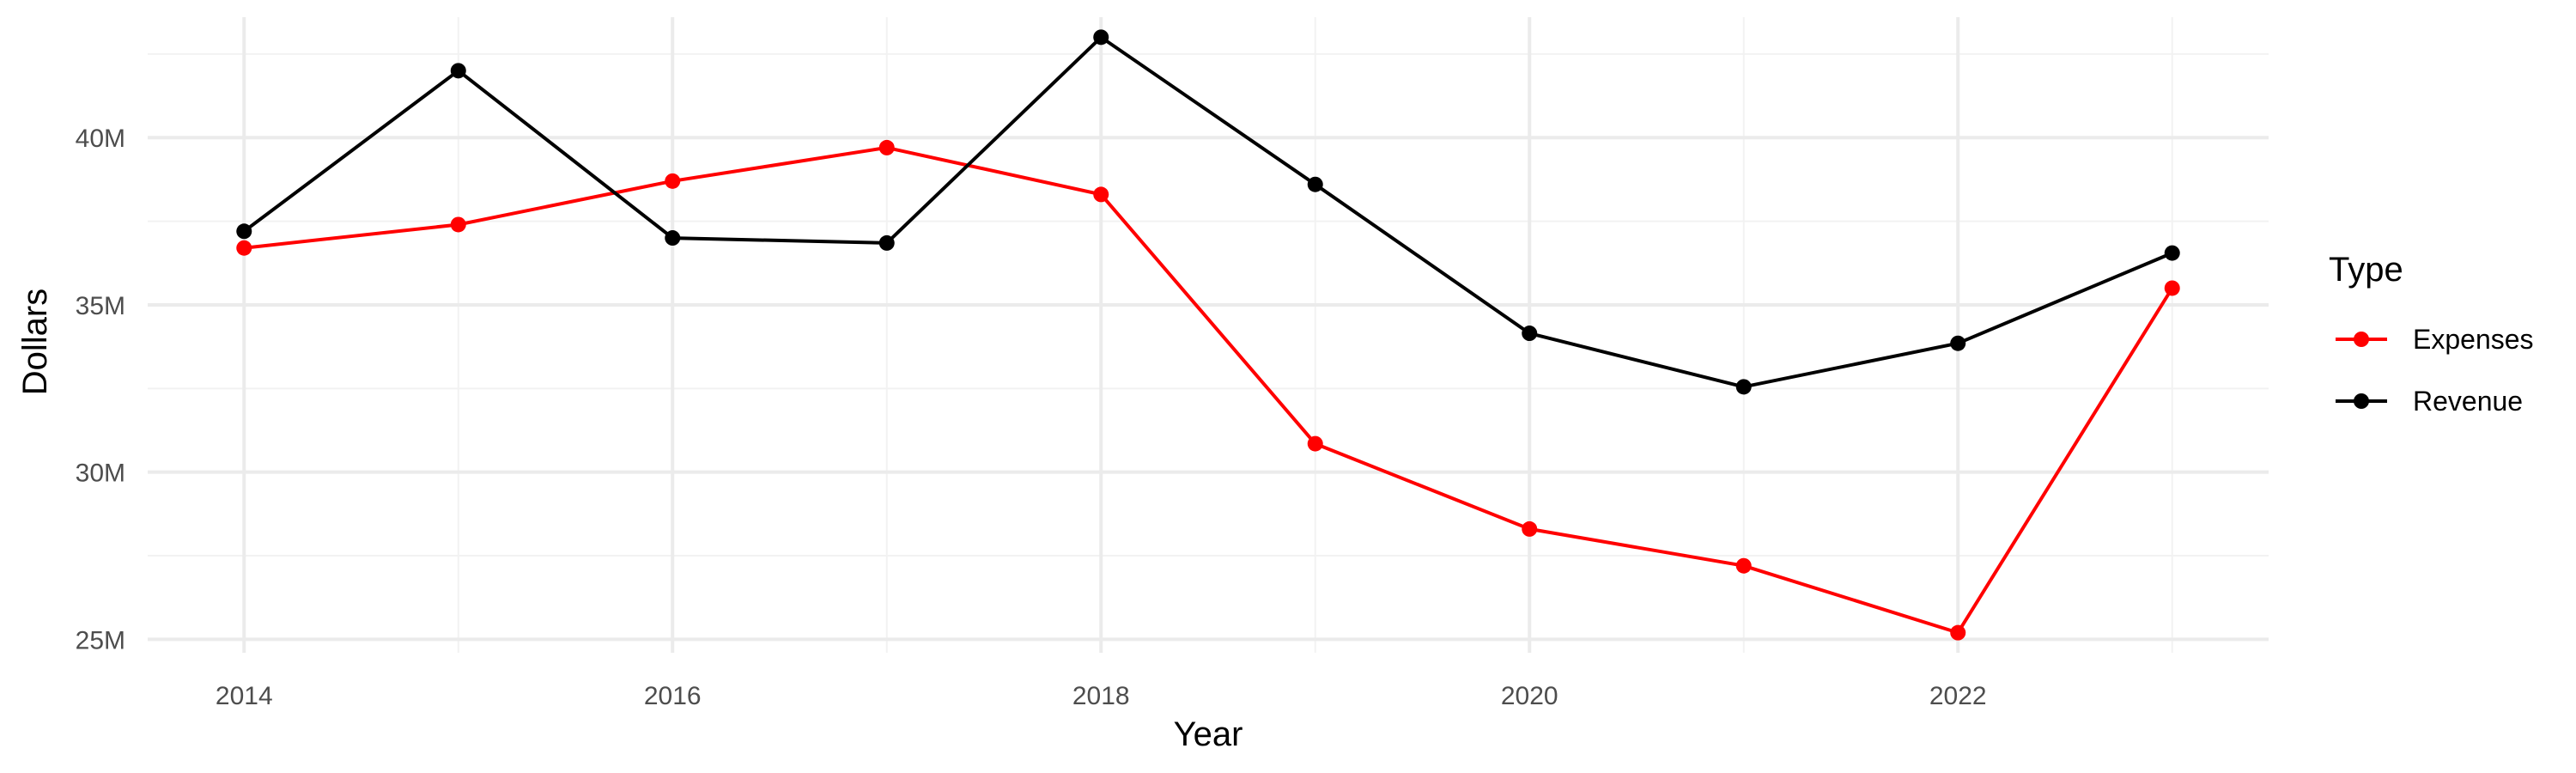 The image size is (2576, 773). What do you see at coordinates (1208, 734) in the screenshot?
I see `x-axis-title: Year` at bounding box center [1208, 734].